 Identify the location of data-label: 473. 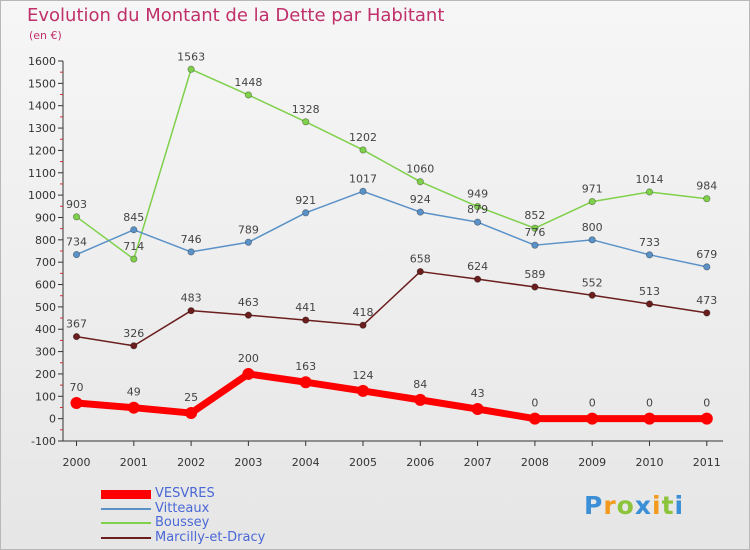
(706, 300).